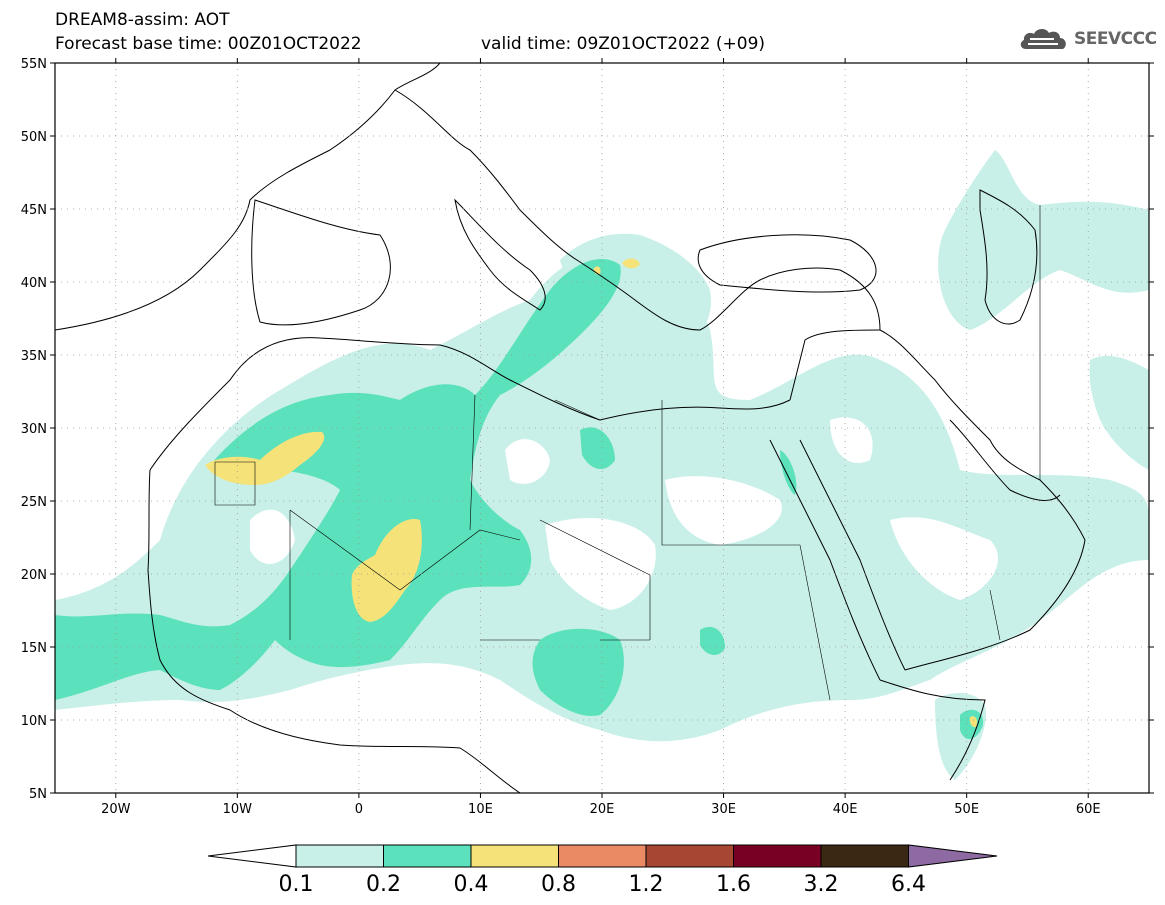 This screenshot has height=905, width=1165. Describe the element at coordinates (470, 404) in the screenshot. I see `north-africa-coast` at that location.